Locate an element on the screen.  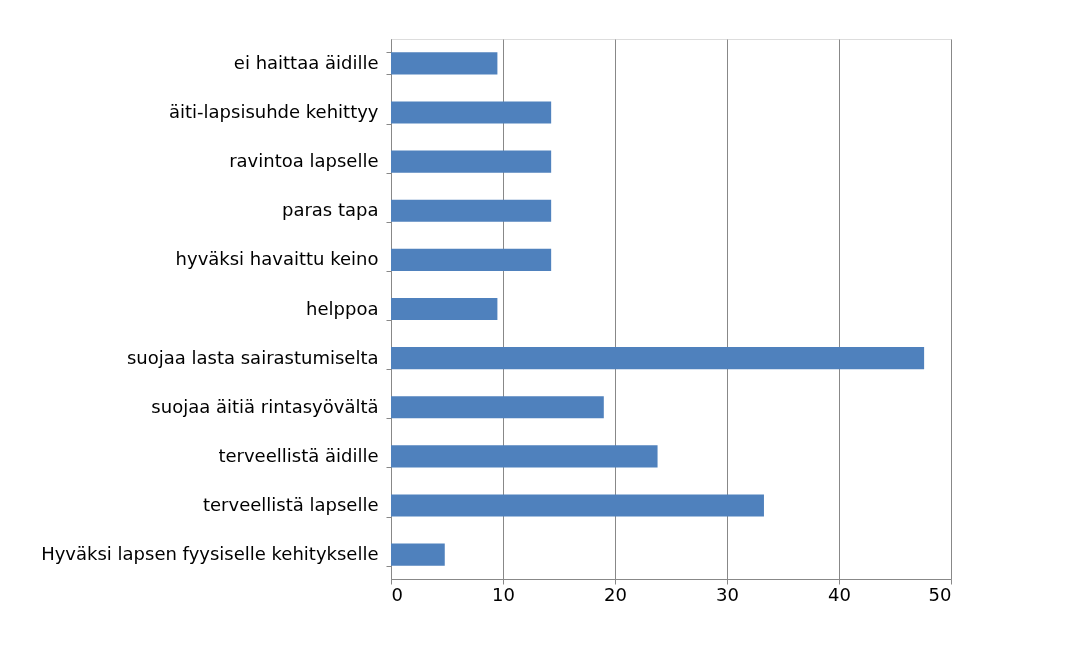
y-tick-label: ei haittaa äidille is located at coordinates (306, 62).